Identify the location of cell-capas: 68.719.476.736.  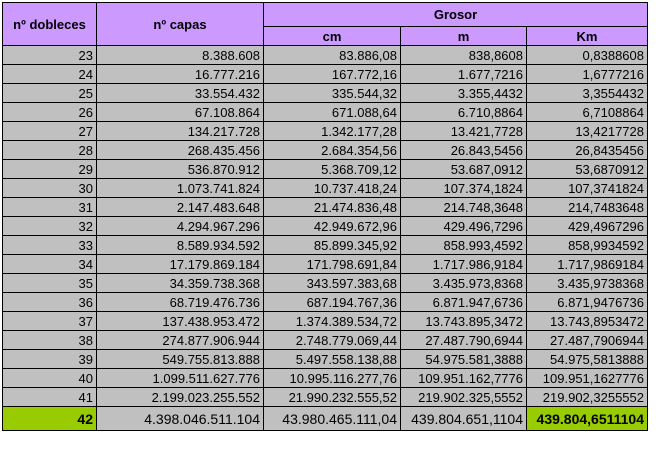
(180, 302).